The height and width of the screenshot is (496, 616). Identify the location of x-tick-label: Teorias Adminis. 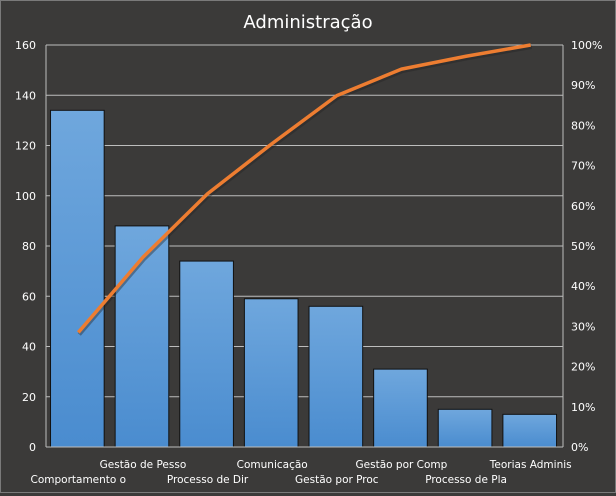
(530, 465).